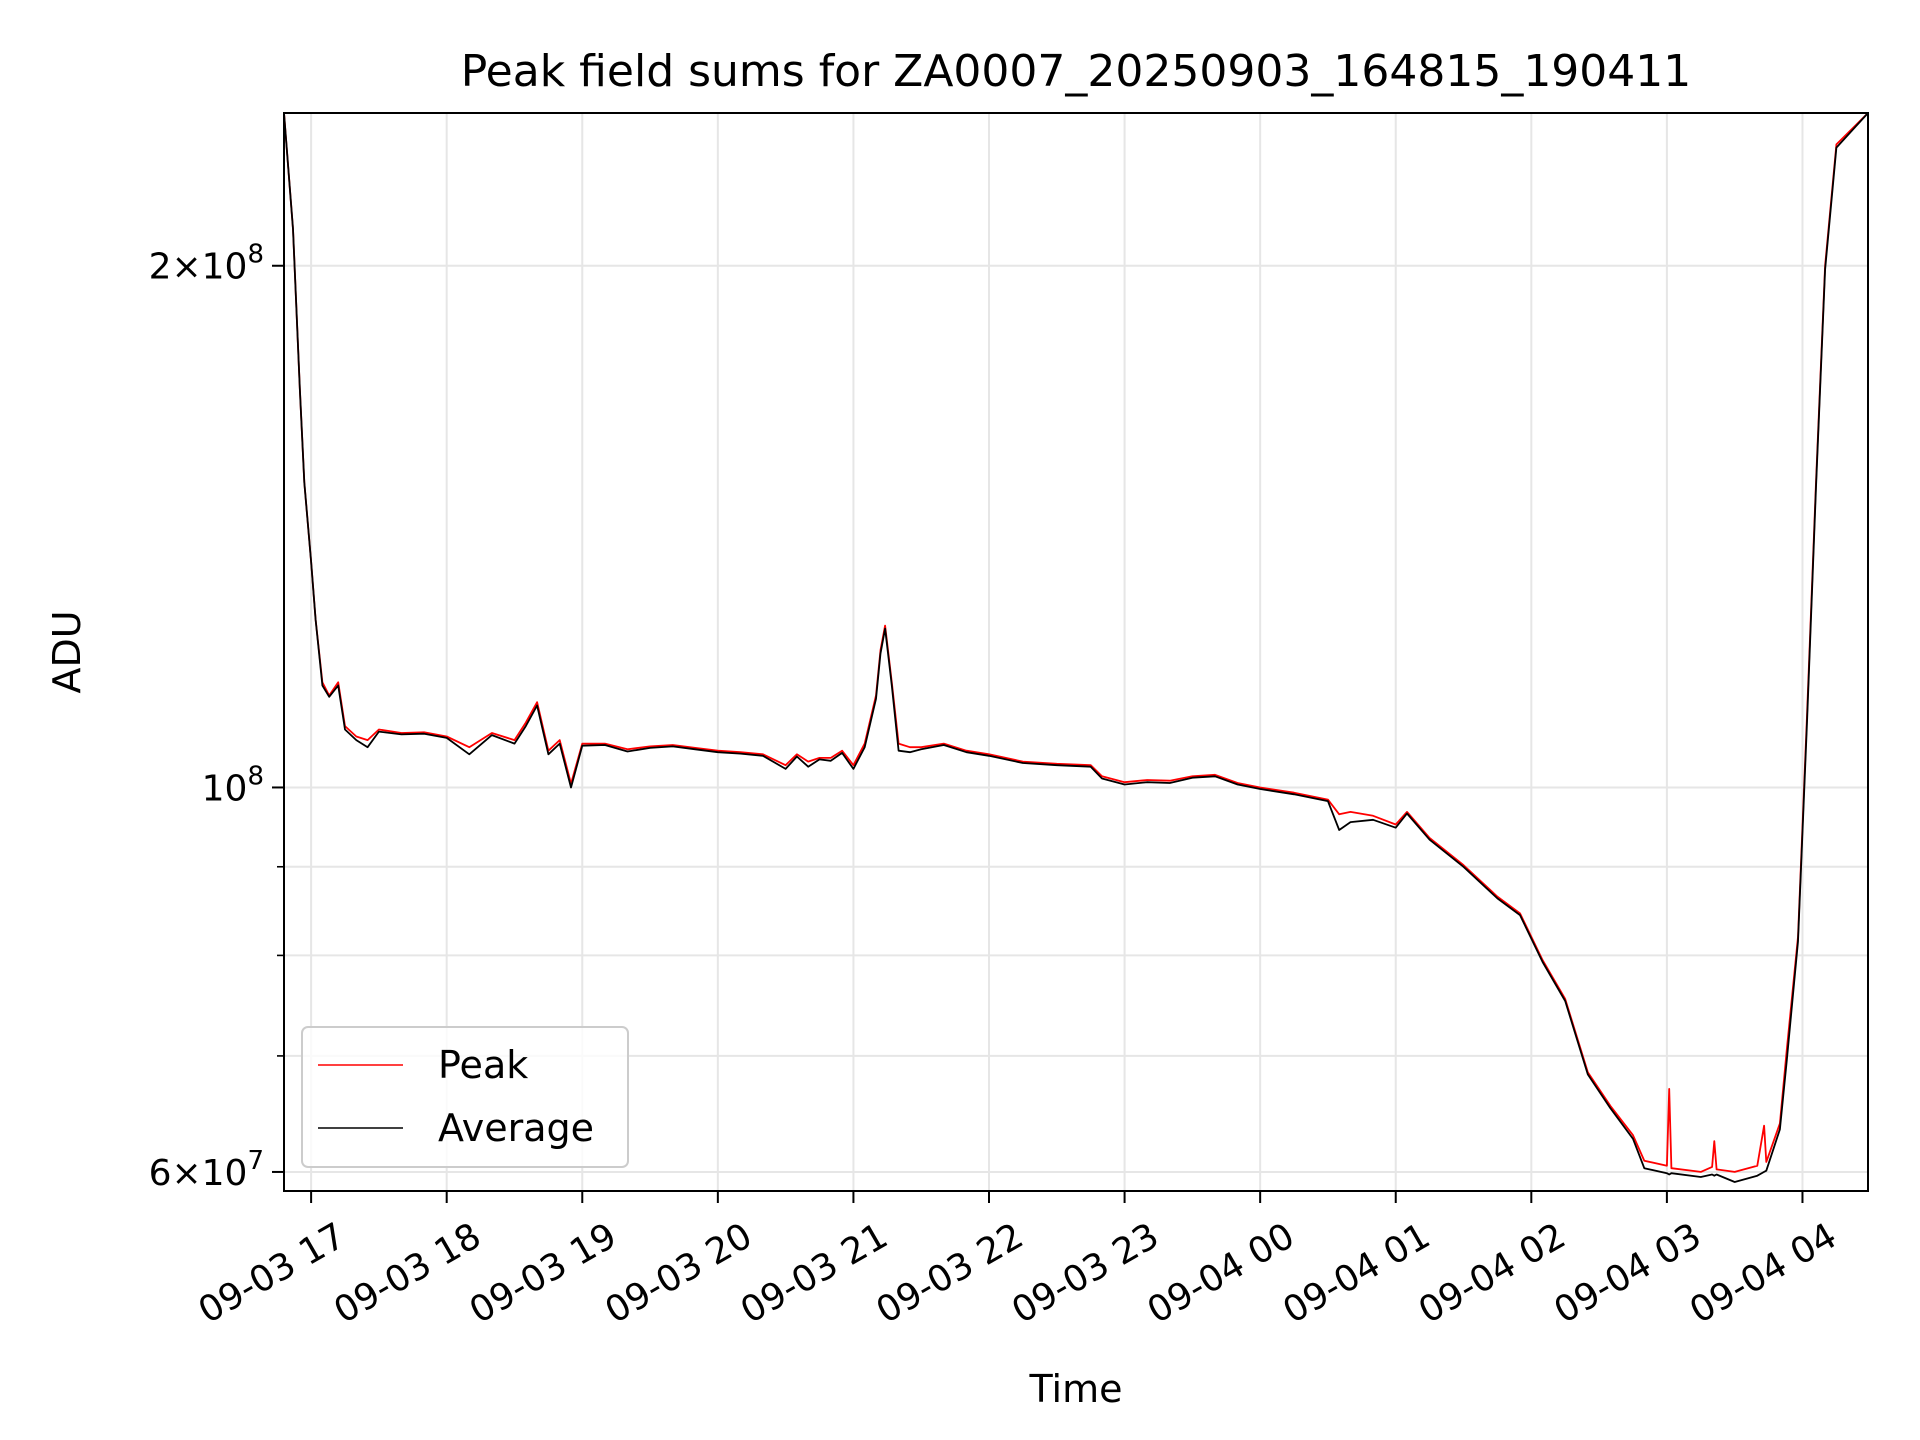 Image resolution: width=1920 pixels, height=1440 pixels. Describe the element at coordinates (516, 1128) in the screenshot. I see `legend-label-average: Average` at that location.